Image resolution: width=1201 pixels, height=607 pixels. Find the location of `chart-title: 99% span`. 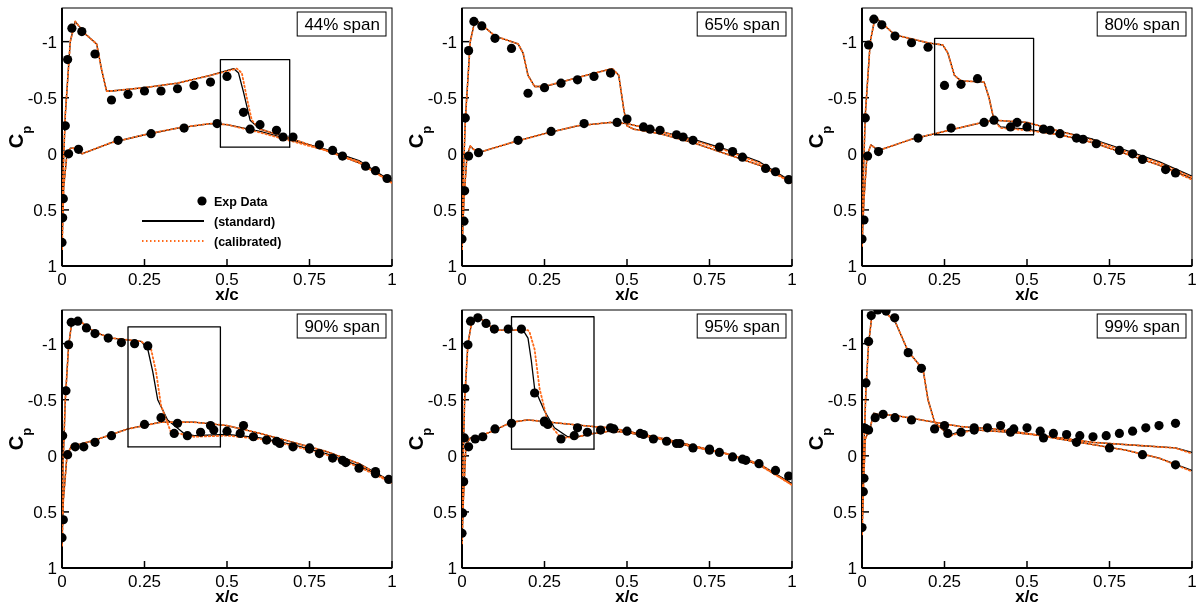

chart-title: 99% span is located at coordinates (1142, 326).